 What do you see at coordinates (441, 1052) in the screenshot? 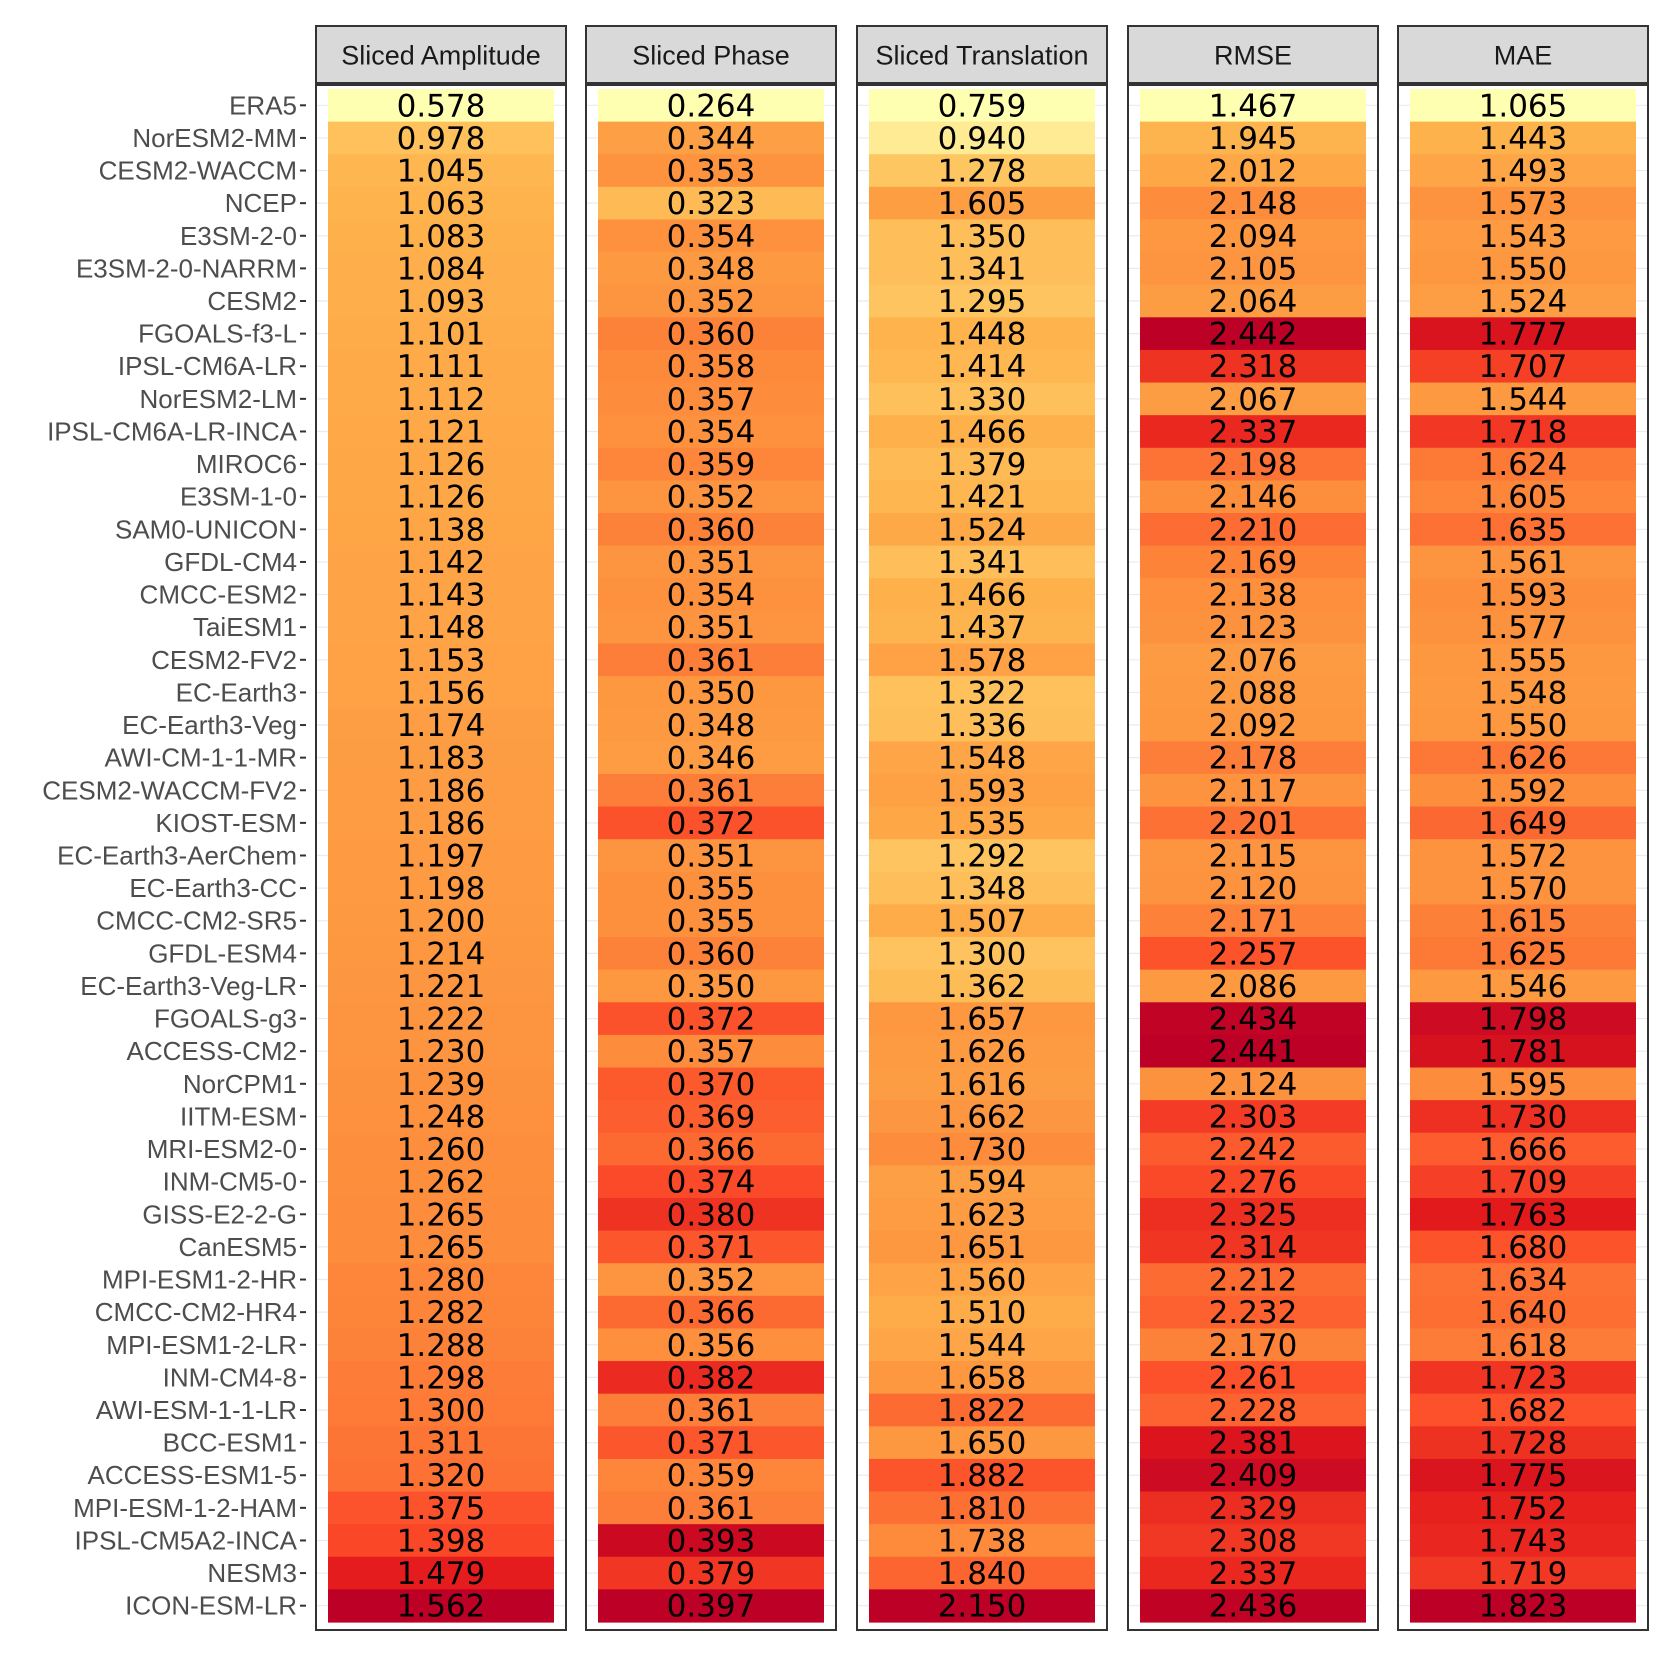
I see `cell-value-label: 1.230` at bounding box center [441, 1052].